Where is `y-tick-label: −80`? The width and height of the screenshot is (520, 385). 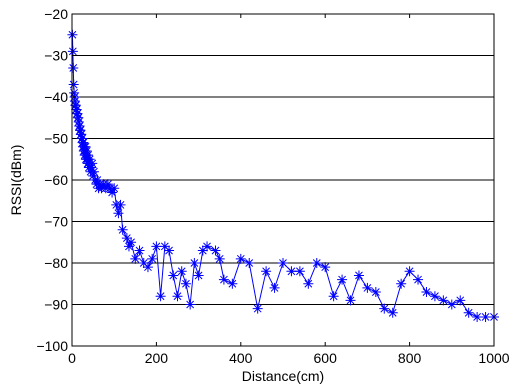
y-tick-label: −80 is located at coordinates (56, 263).